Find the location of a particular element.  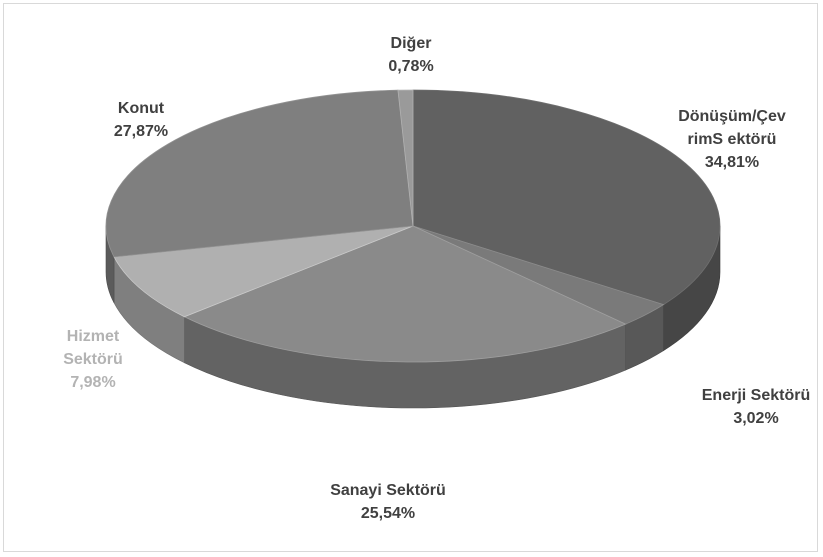

data-label-value: 3,02% is located at coordinates (755, 418).